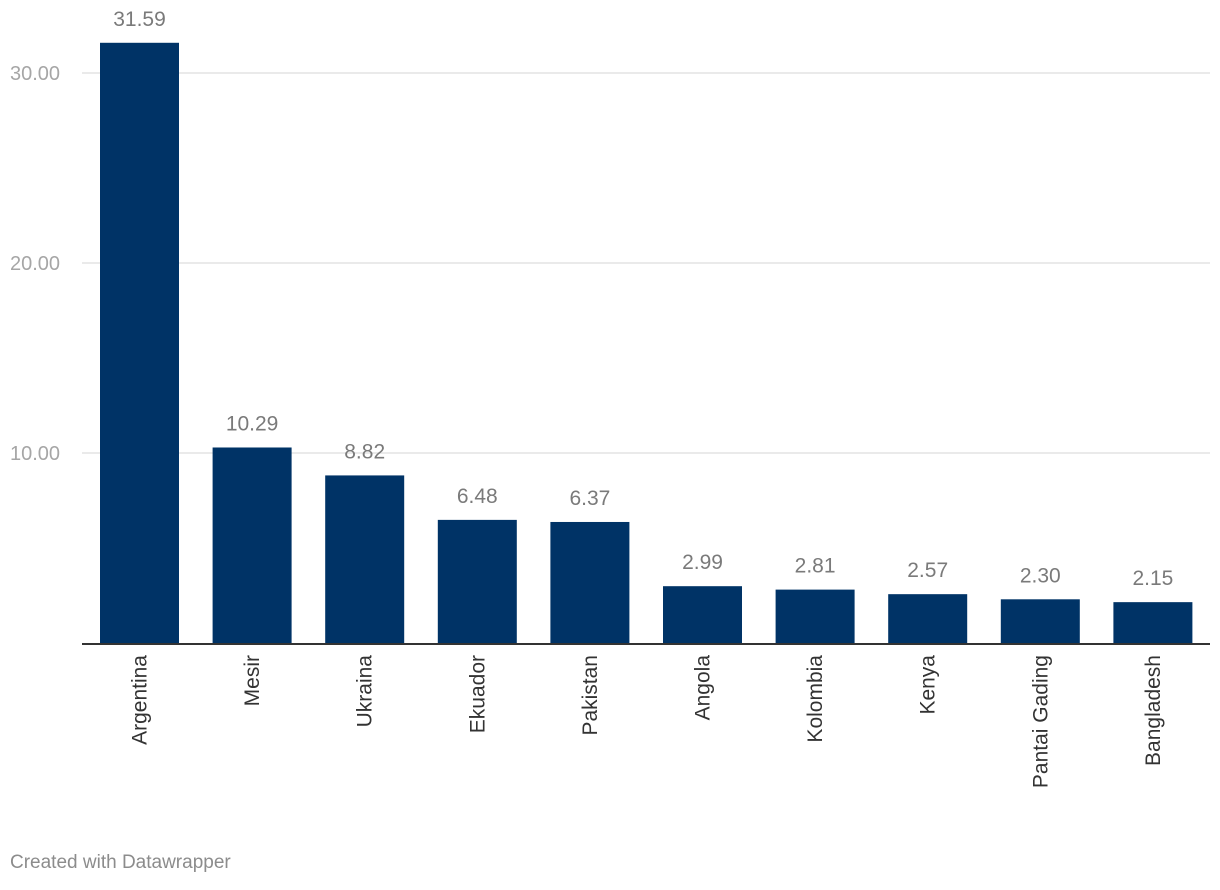 The image size is (1220, 890). What do you see at coordinates (815, 699) in the screenshot?
I see `category-label: Kolombia` at bounding box center [815, 699].